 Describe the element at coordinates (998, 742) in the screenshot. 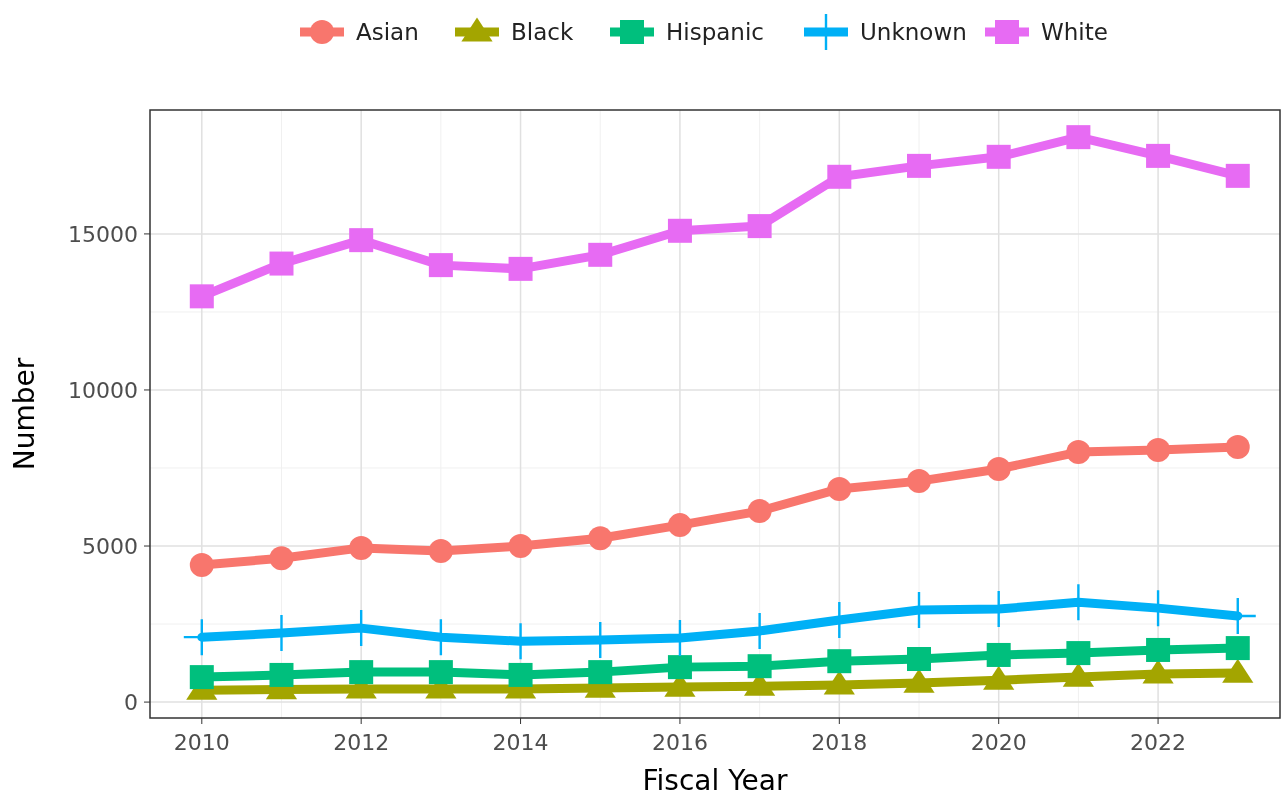

I see `x-tick-label: 2020` at that location.